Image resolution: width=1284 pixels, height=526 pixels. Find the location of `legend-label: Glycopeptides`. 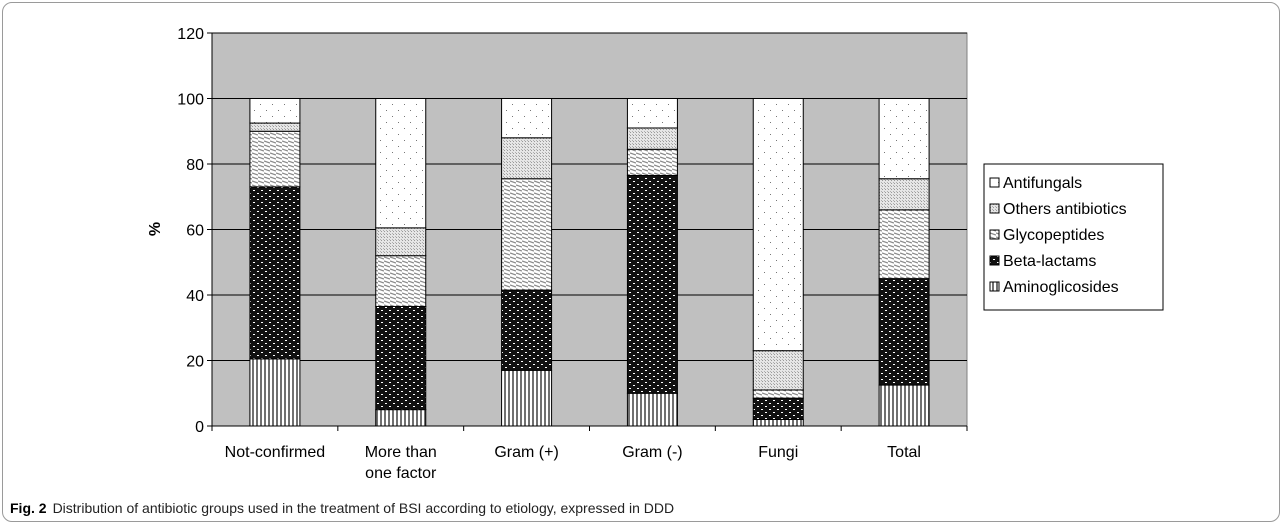

legend-label: Glycopeptides is located at coordinates (1053, 235).